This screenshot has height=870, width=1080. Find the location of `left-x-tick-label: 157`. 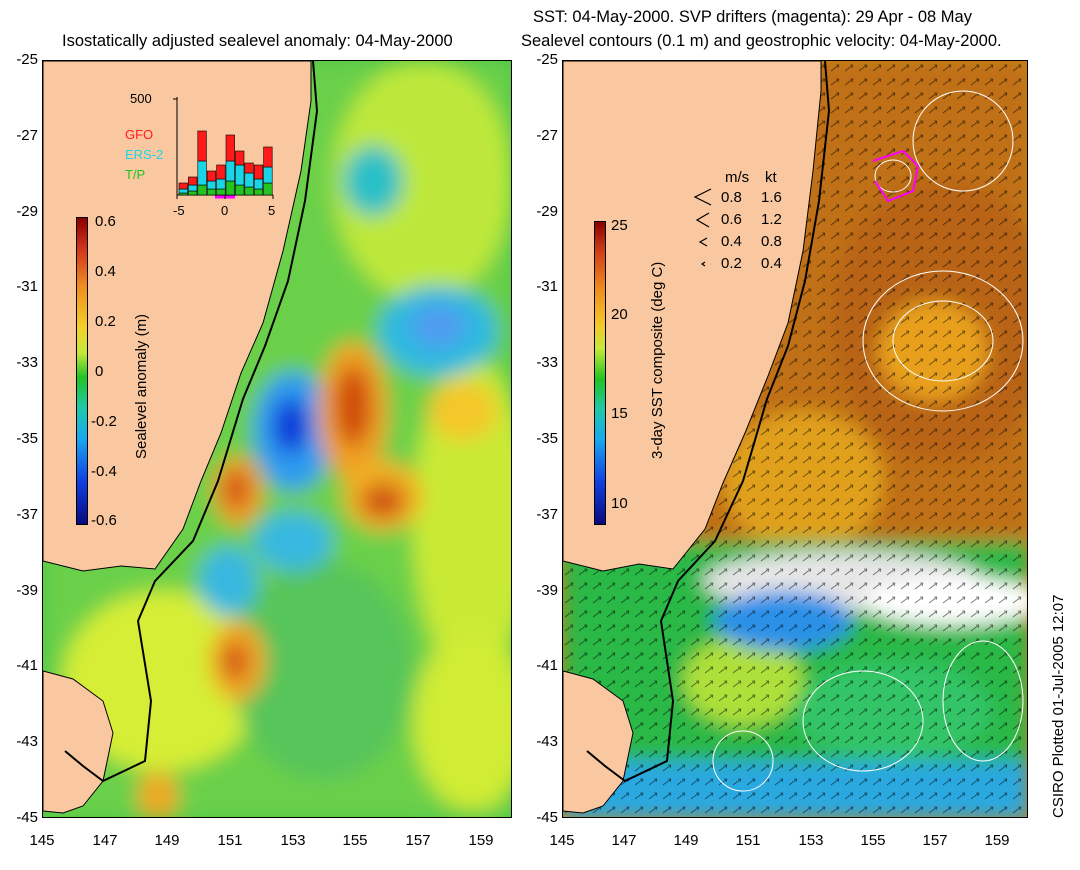

left-x-tick-label: 157 is located at coordinates (418, 840).